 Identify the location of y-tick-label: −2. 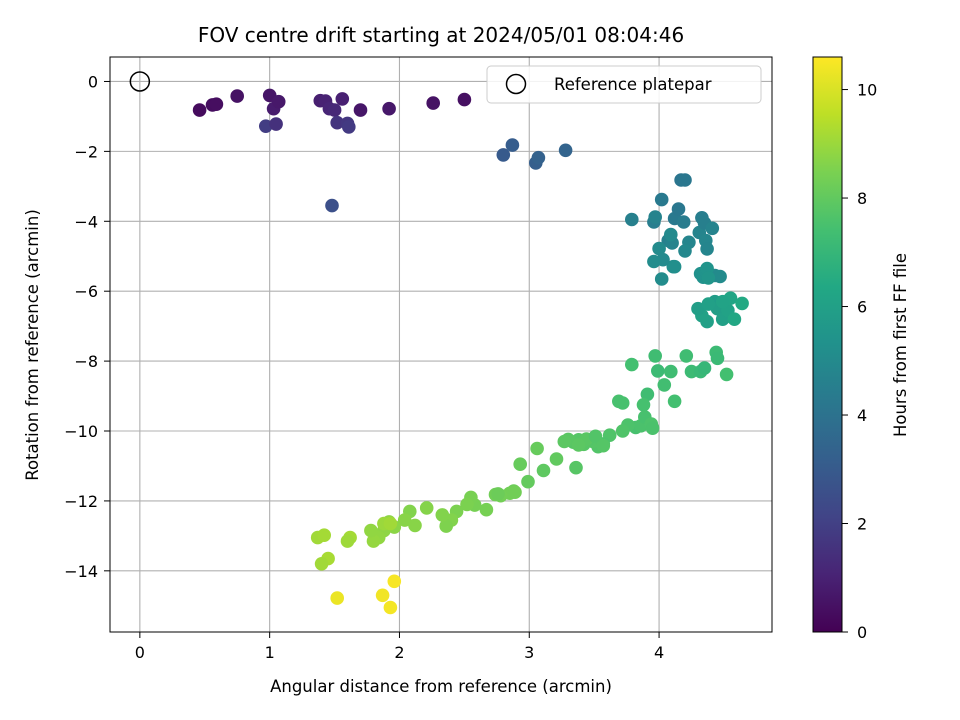
(86, 151).